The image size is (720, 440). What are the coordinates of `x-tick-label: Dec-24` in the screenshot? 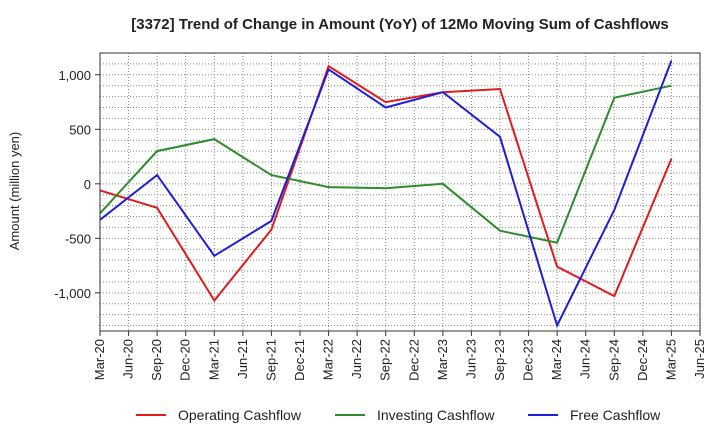 It's located at (642, 360).